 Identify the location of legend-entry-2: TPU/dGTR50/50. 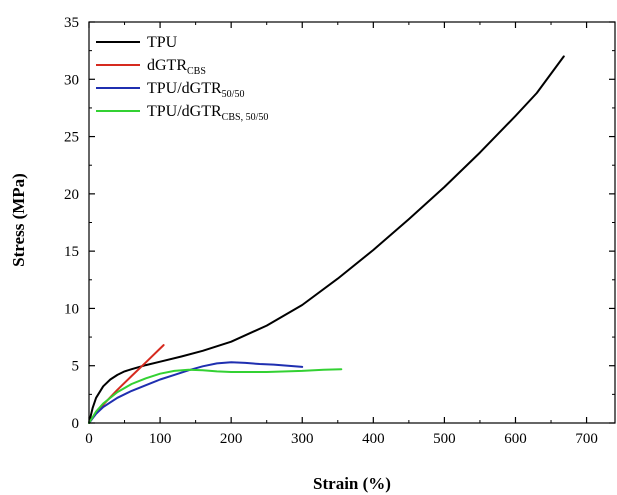
(195, 90).